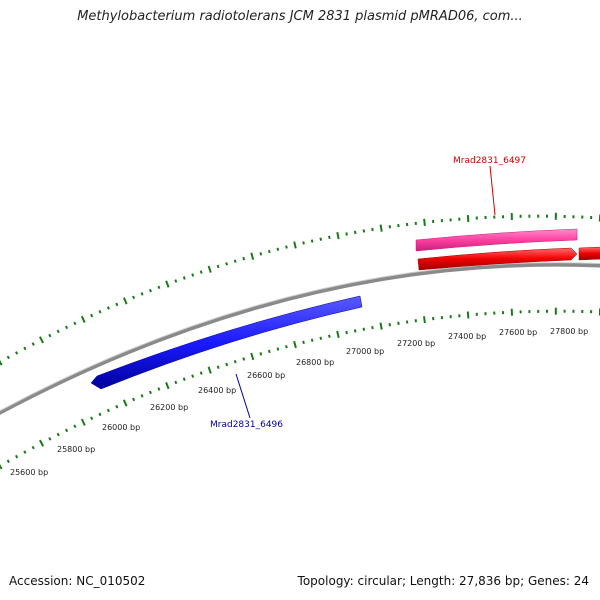 Image resolution: width=600 pixels, height=600 pixels. What do you see at coordinates (569, 331) in the screenshot?
I see `tick-label-27800: 27800 bp` at bounding box center [569, 331].